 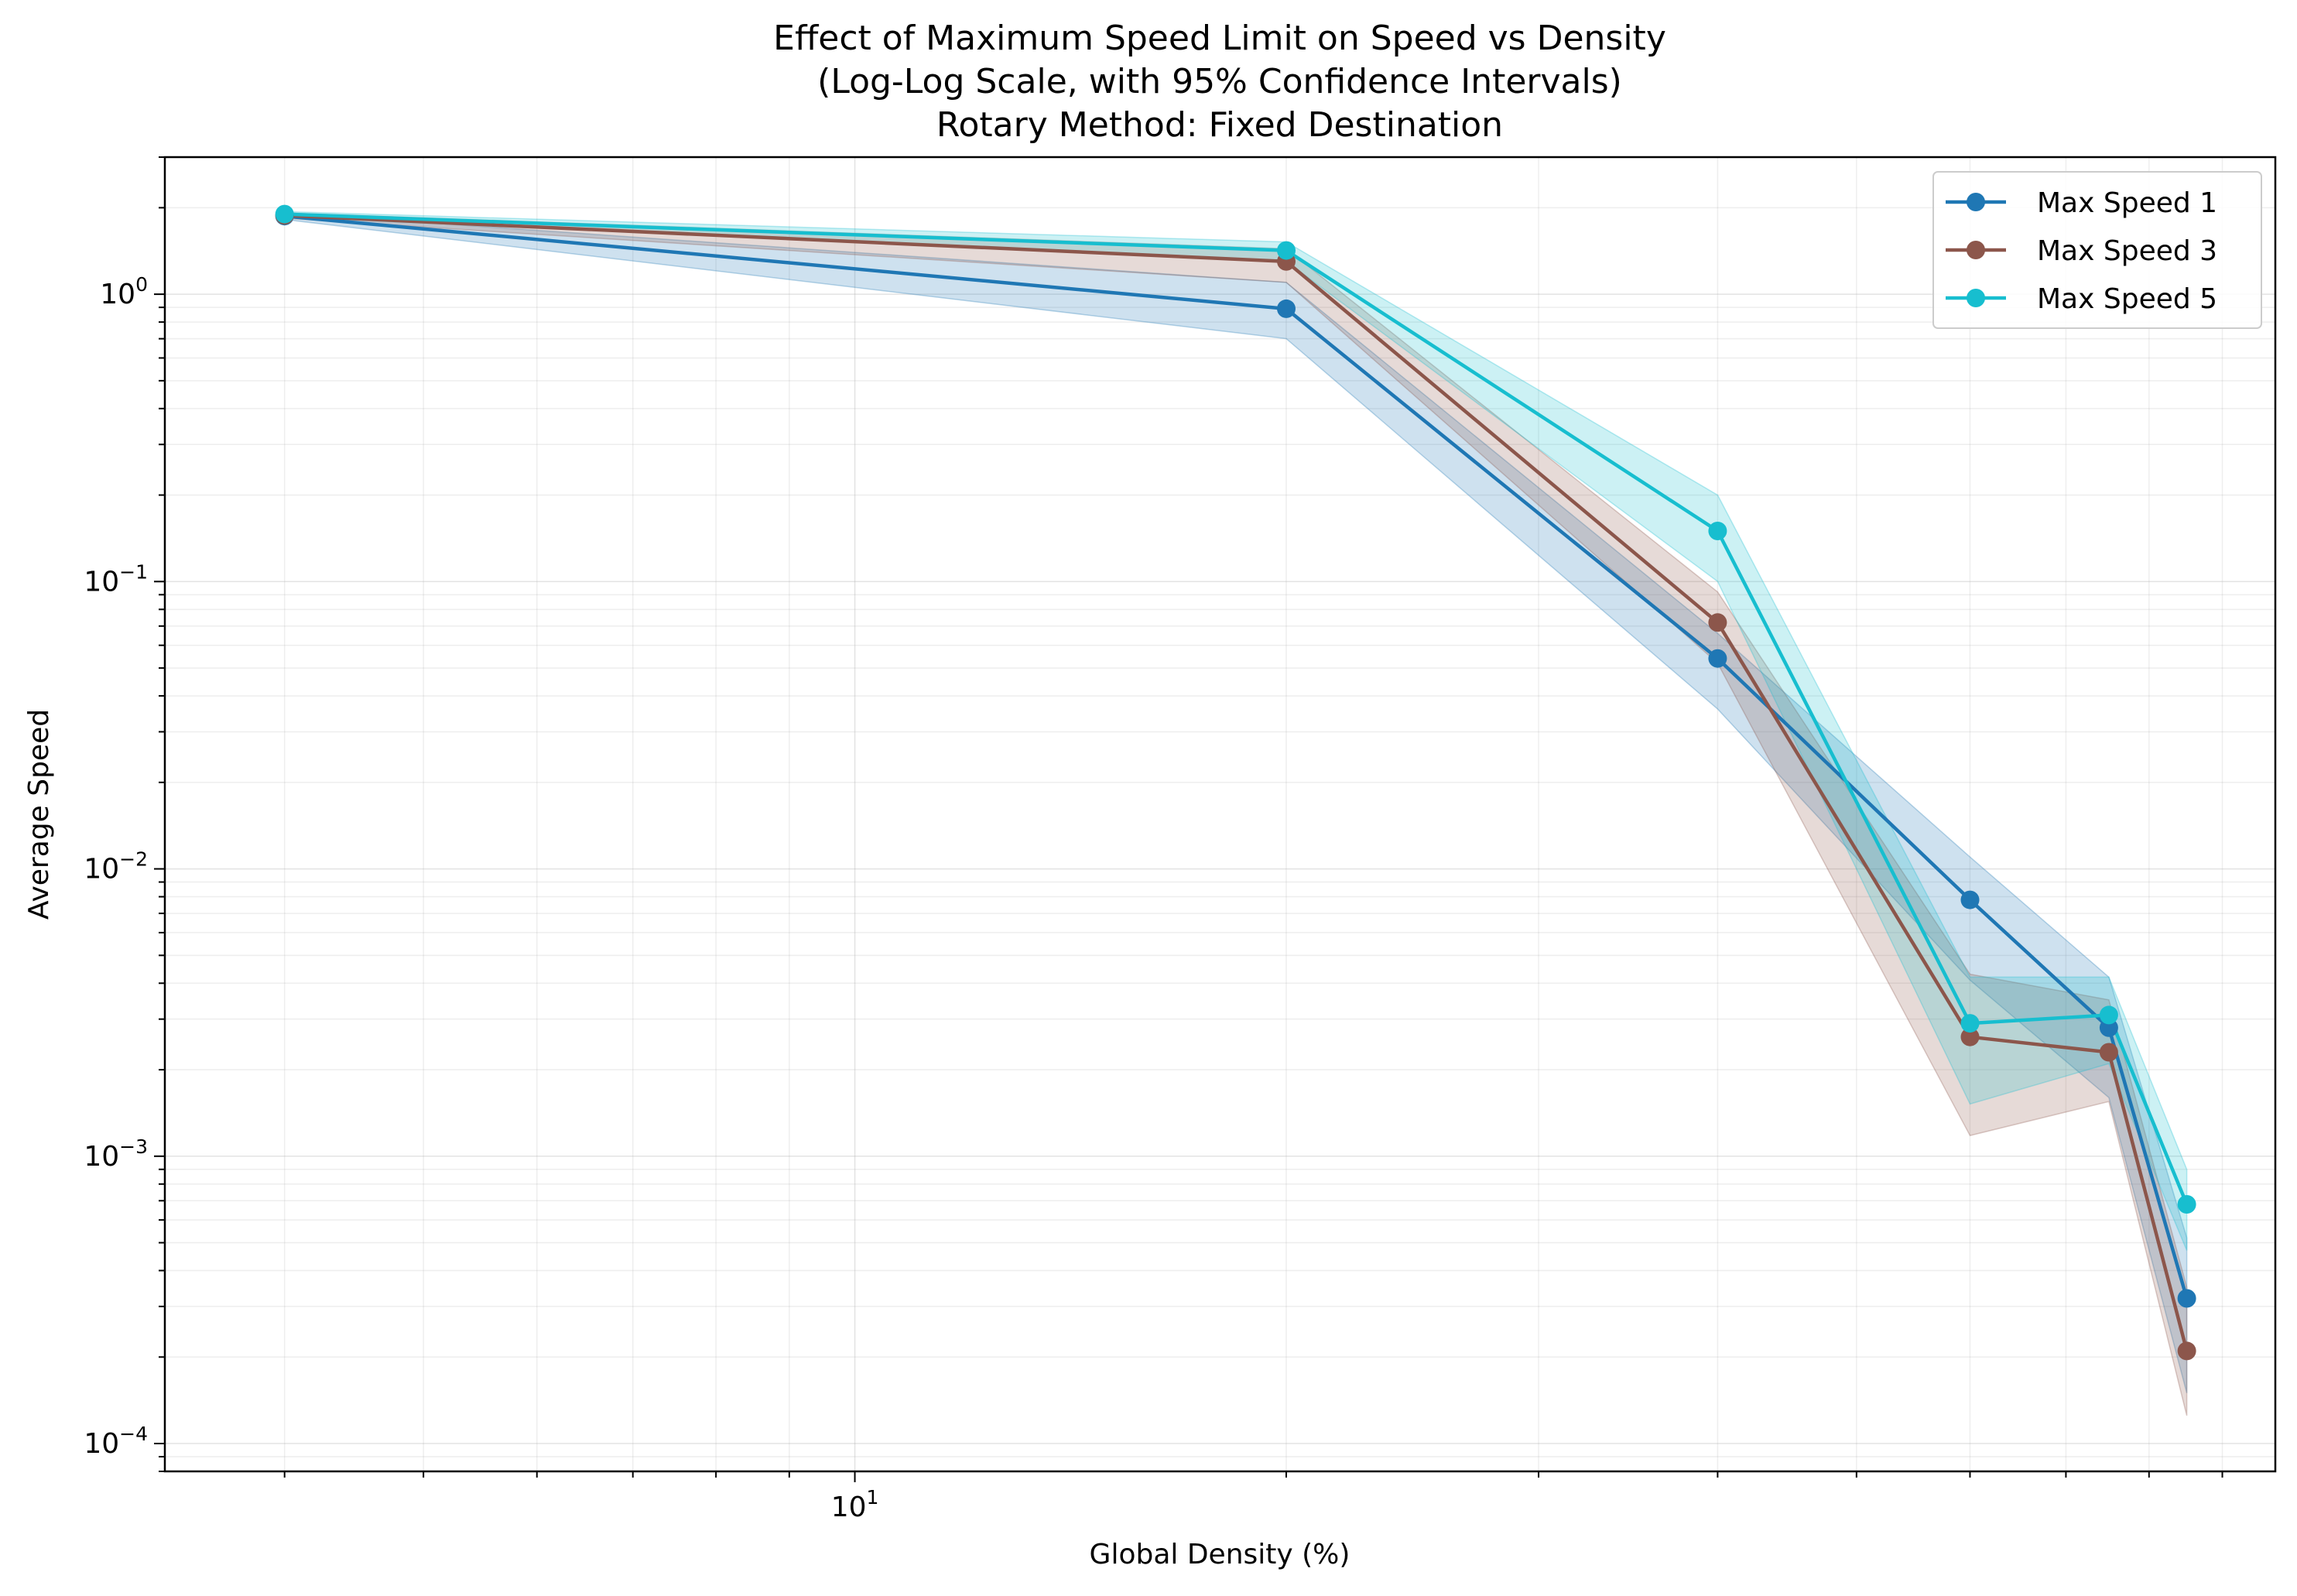 What do you see at coordinates (116, 1441) in the screenshot?
I see `y-tick-label: 10⁻⁴` at bounding box center [116, 1441].